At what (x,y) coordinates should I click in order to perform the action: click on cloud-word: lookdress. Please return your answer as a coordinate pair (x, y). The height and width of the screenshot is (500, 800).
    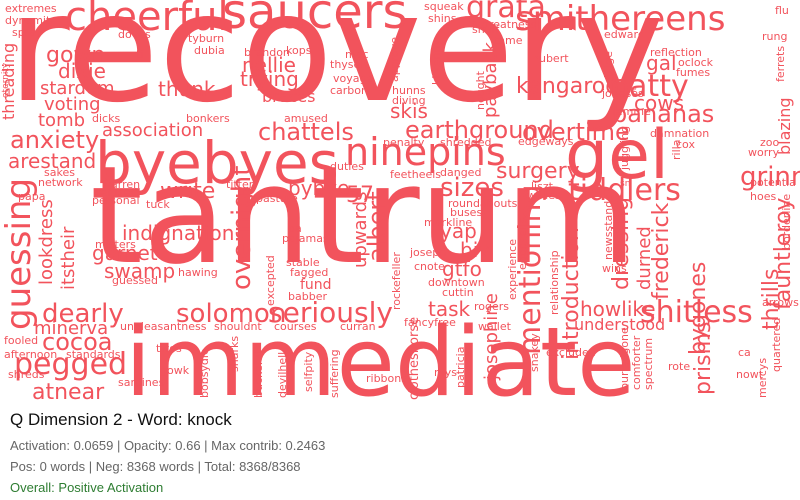
    Looking at the image, I should click on (46, 242).